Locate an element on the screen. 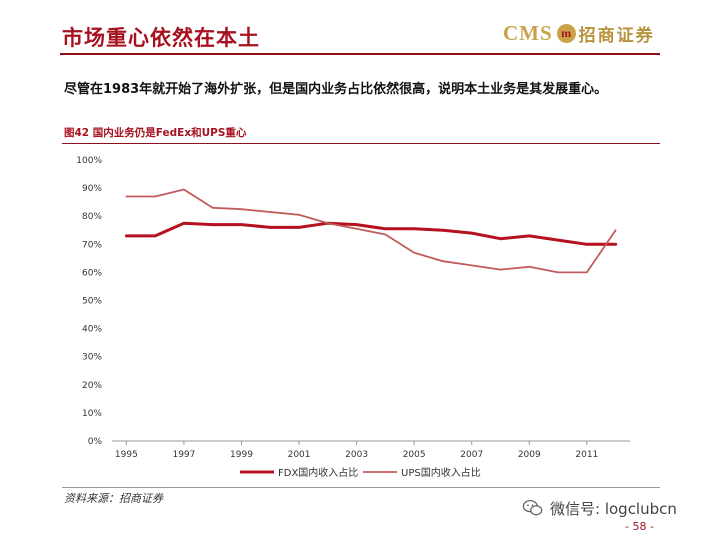 The width and height of the screenshot is (720, 540). y-tick-label: 10% is located at coordinates (92, 414).